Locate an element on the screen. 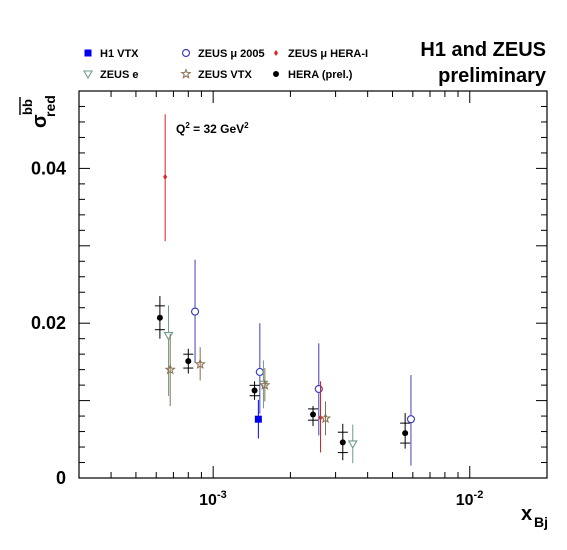  x-tick-label-exponent: -2 is located at coordinates (479, 495).